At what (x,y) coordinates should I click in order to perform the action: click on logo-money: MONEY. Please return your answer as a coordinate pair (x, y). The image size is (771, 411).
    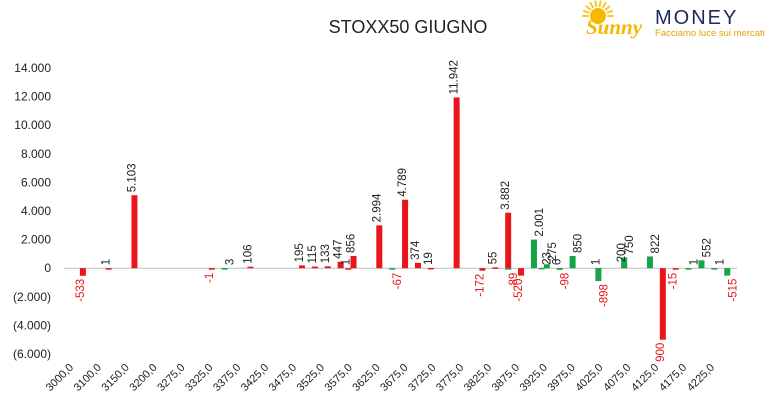
    Looking at the image, I should click on (696, 18).